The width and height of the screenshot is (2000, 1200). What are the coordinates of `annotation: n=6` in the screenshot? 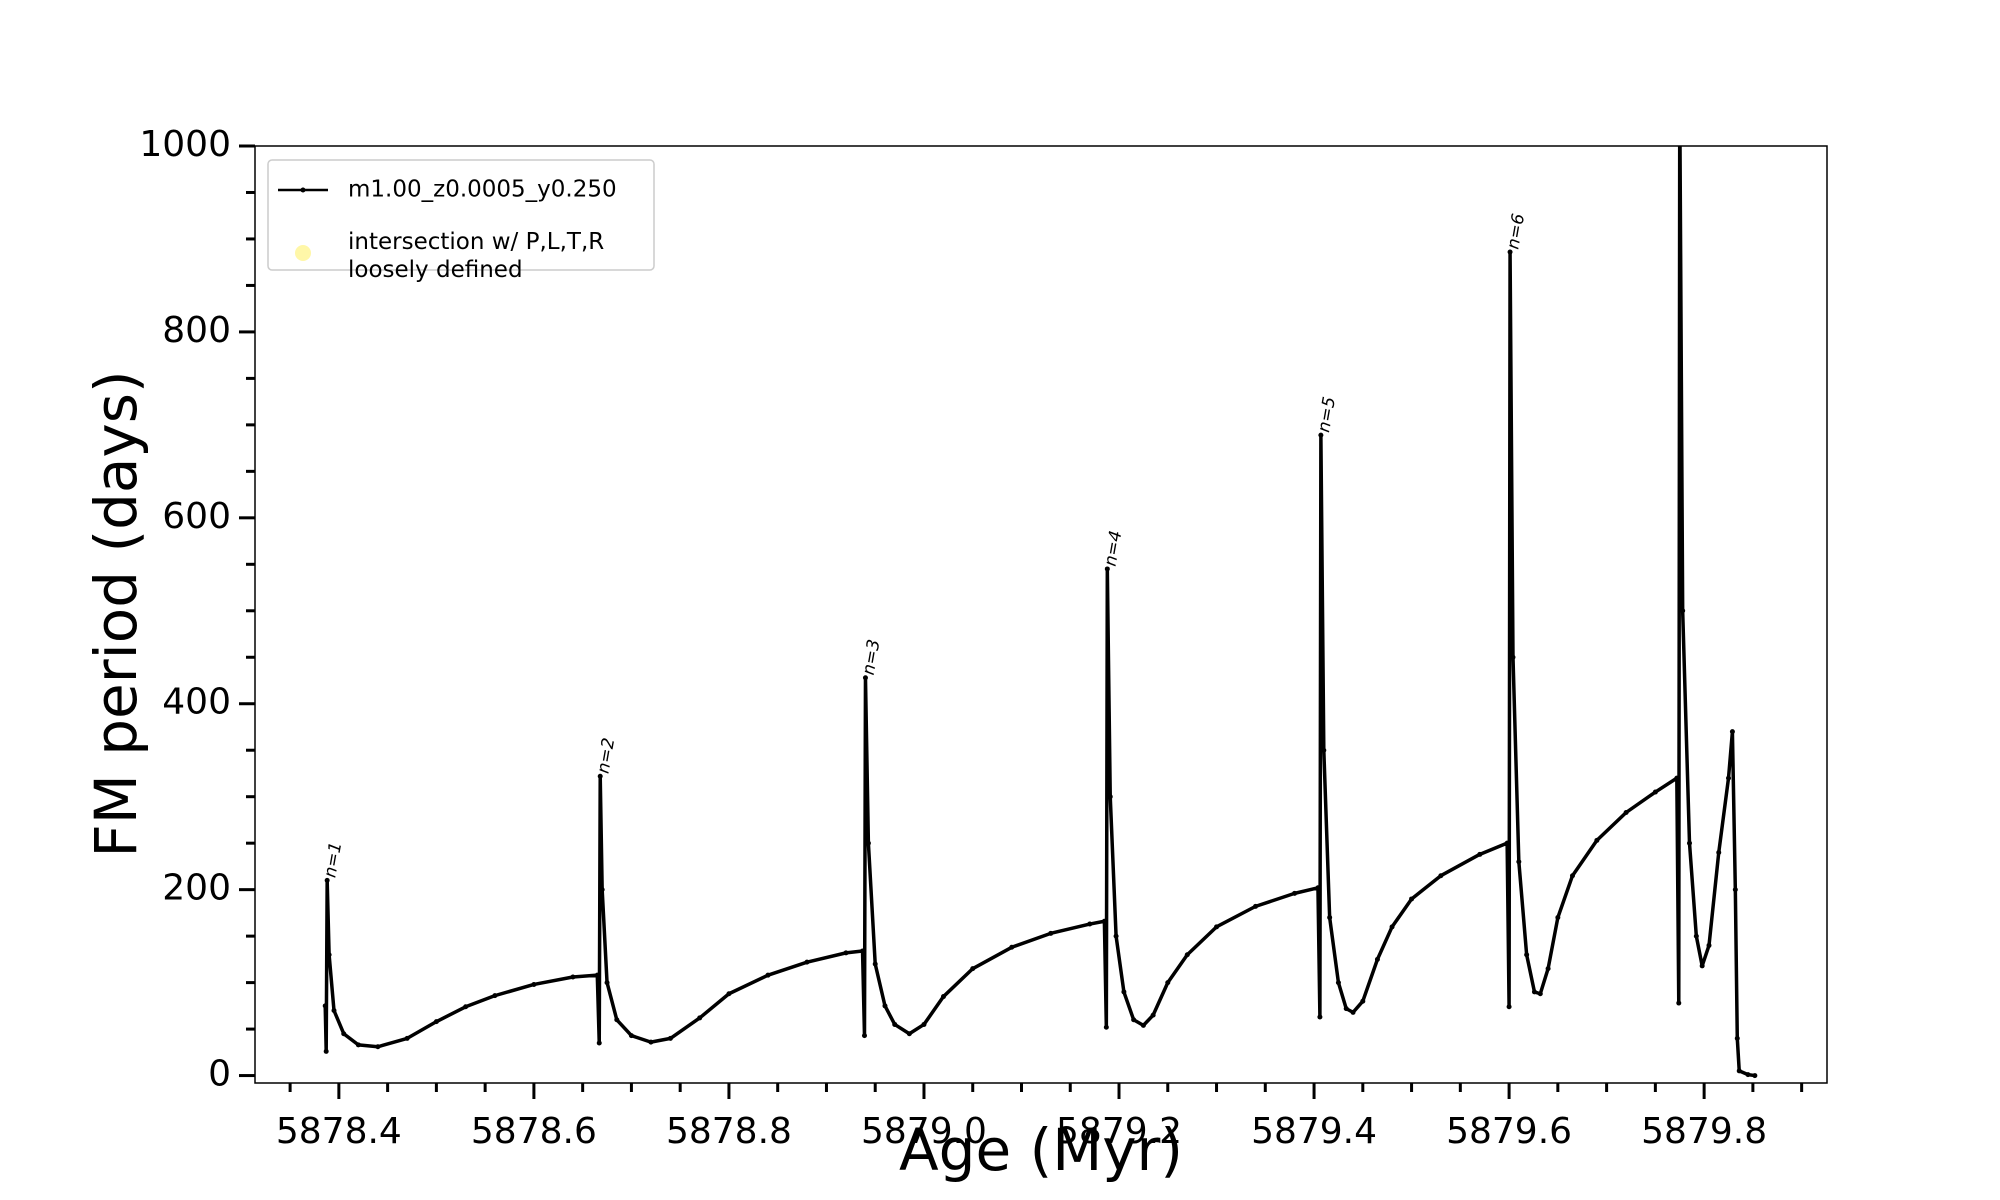 It's located at (1516, 231).